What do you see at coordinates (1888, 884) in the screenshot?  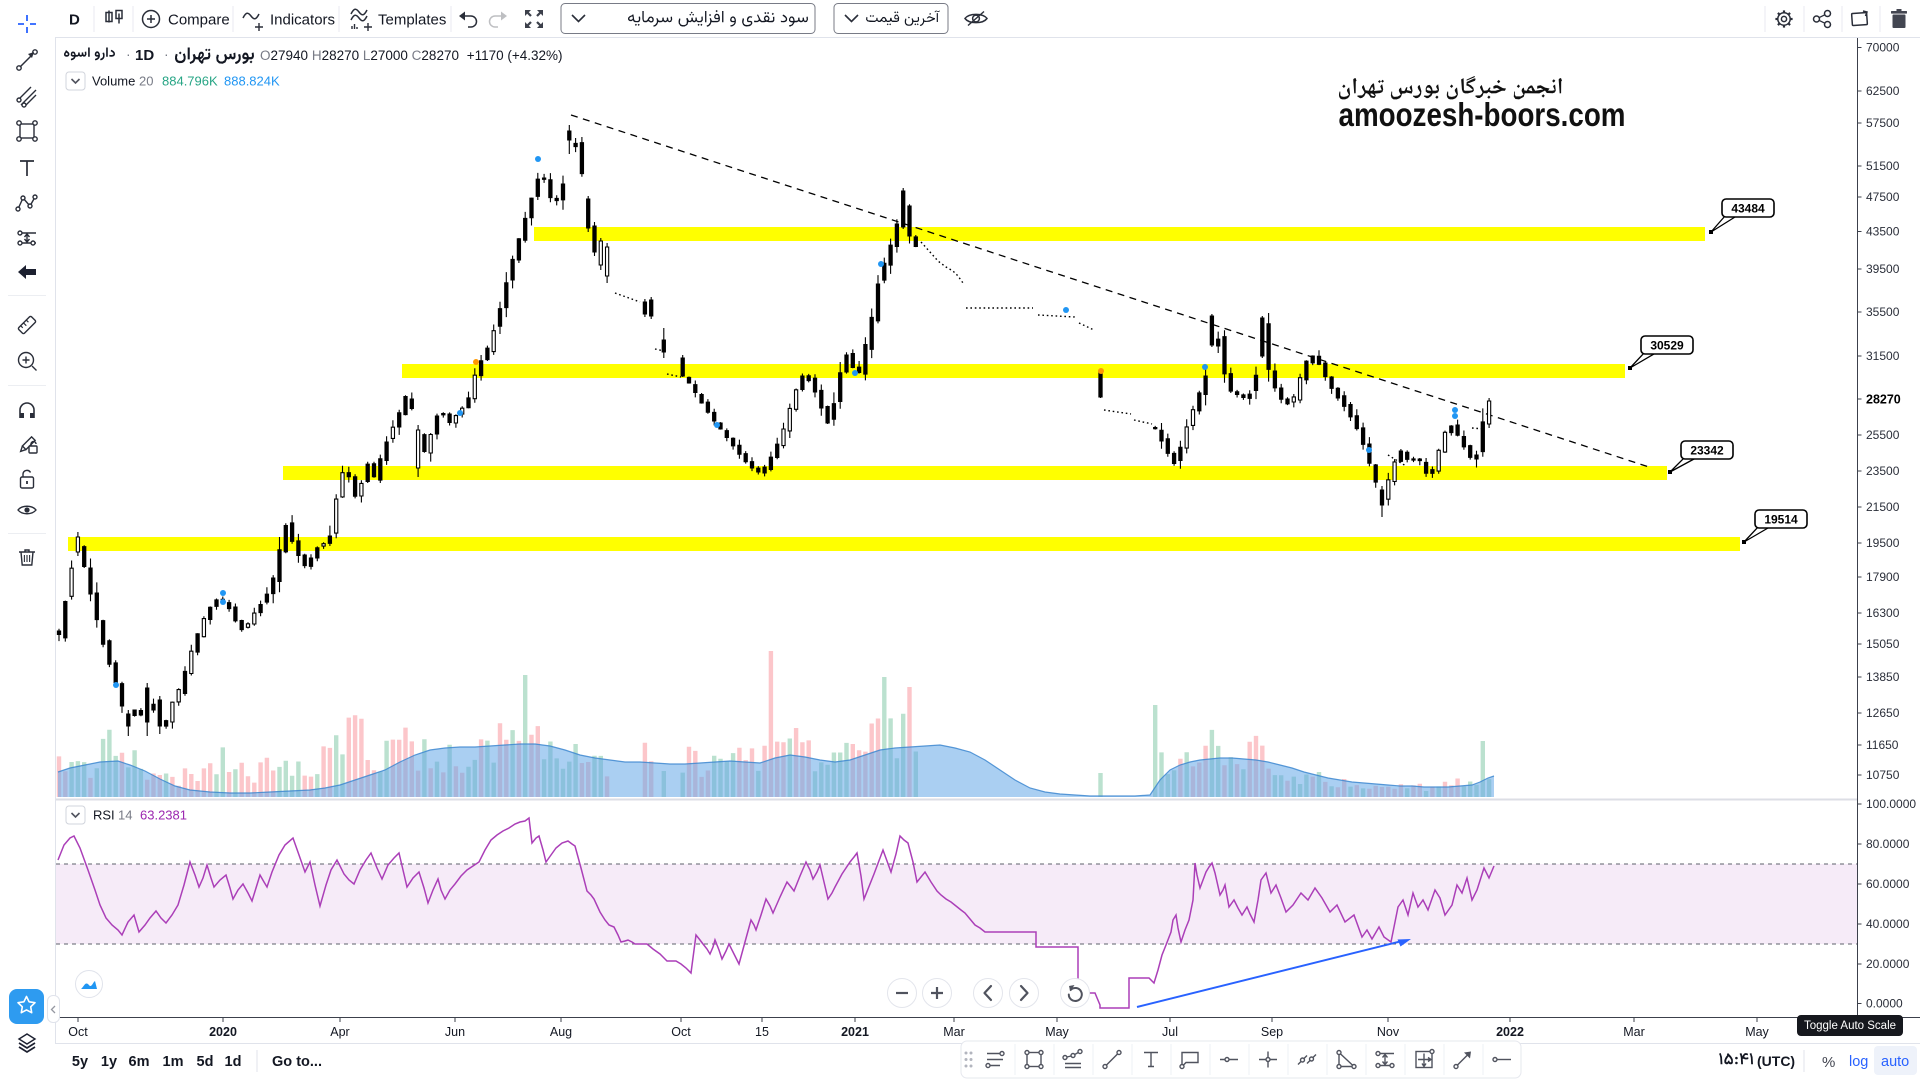 I see `svg-text: 60.0000` at bounding box center [1888, 884].